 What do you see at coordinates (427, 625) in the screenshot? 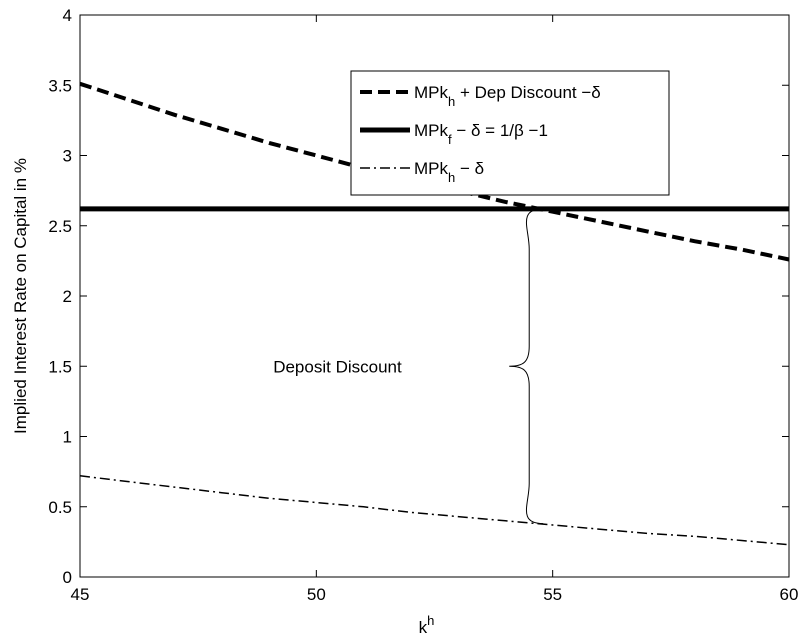
I see `x-axis-label: kh` at bounding box center [427, 625].